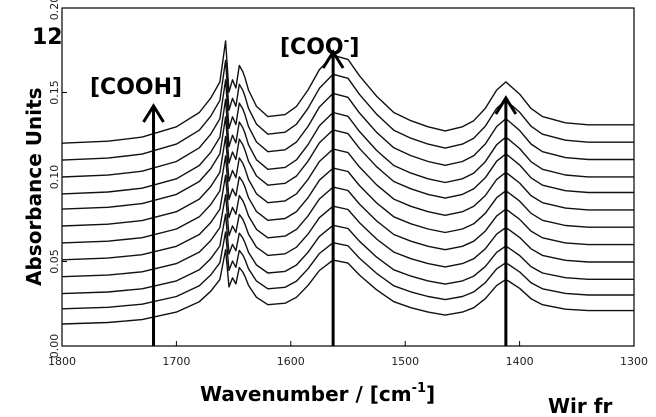 Image resolution: width=656 pixels, height=417 pixels. I want to click on annotation-coo-tail: ], so click(354, 47).